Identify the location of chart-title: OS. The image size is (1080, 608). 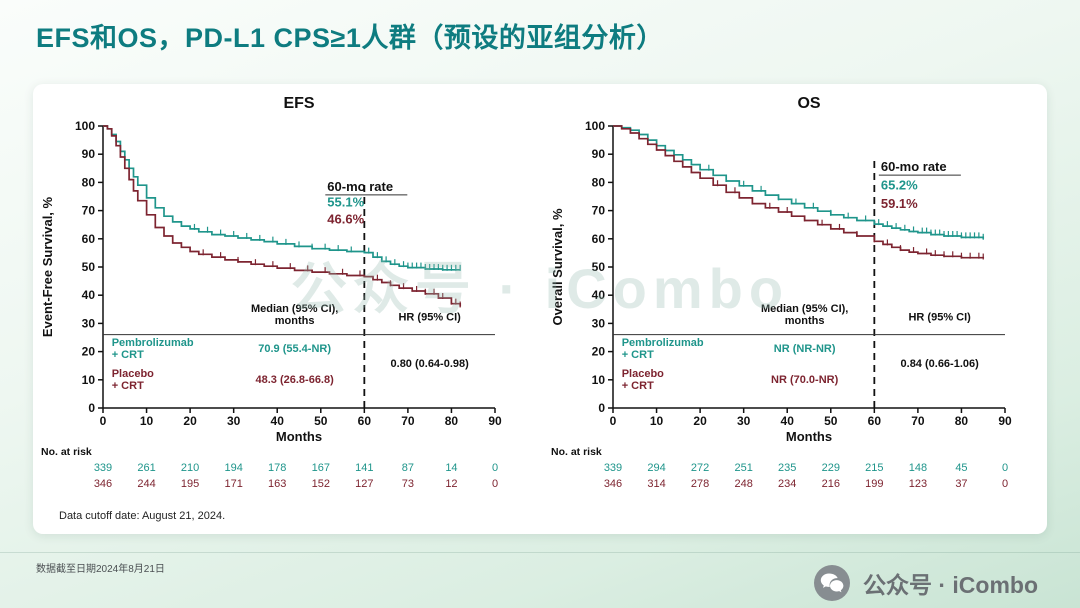
(808, 103).